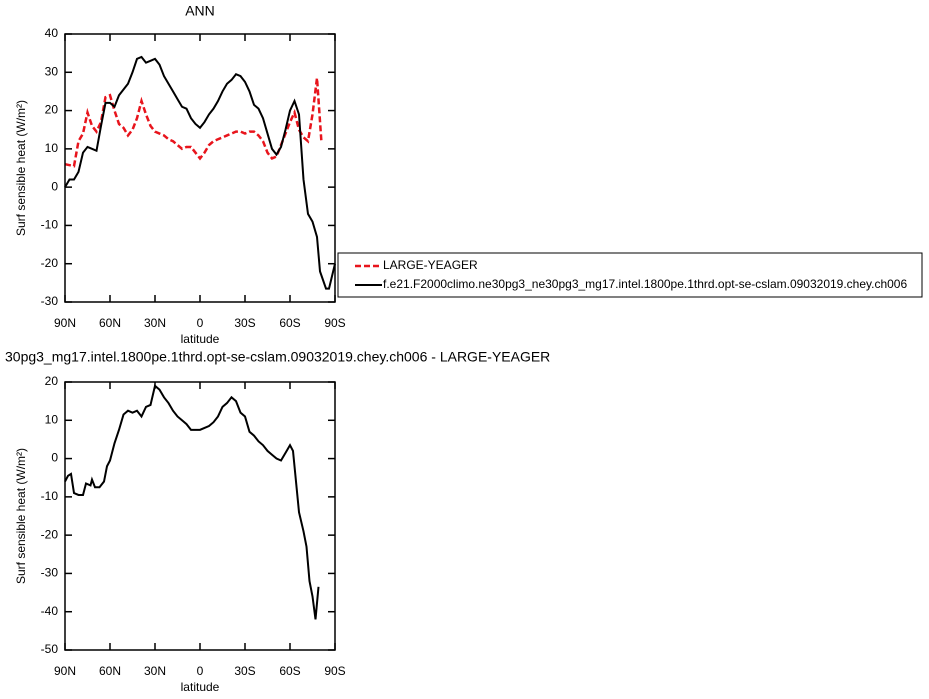  I want to click on y-tick-label: 30, so click(52, 71).